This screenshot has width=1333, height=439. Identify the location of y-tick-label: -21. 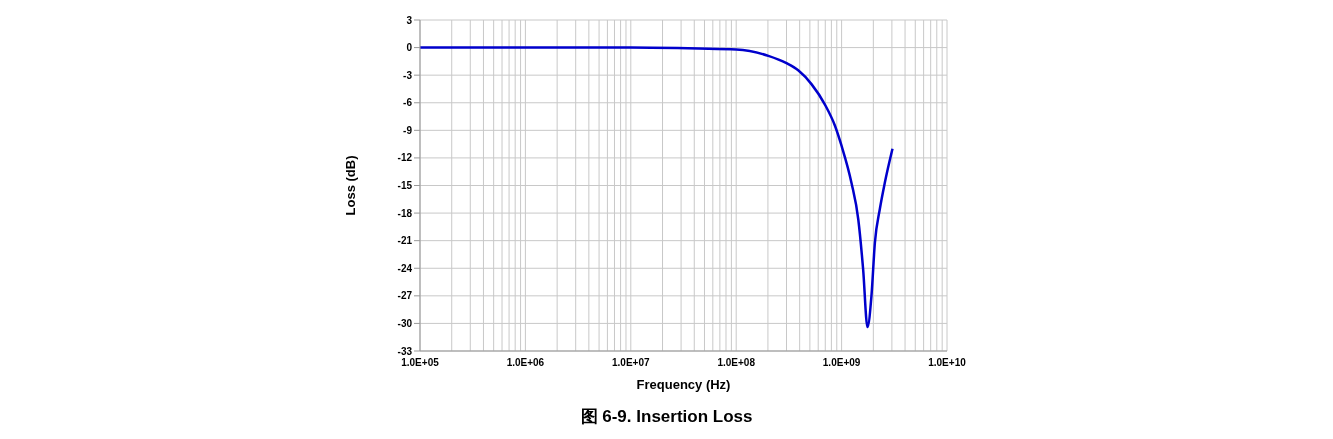
(405, 241).